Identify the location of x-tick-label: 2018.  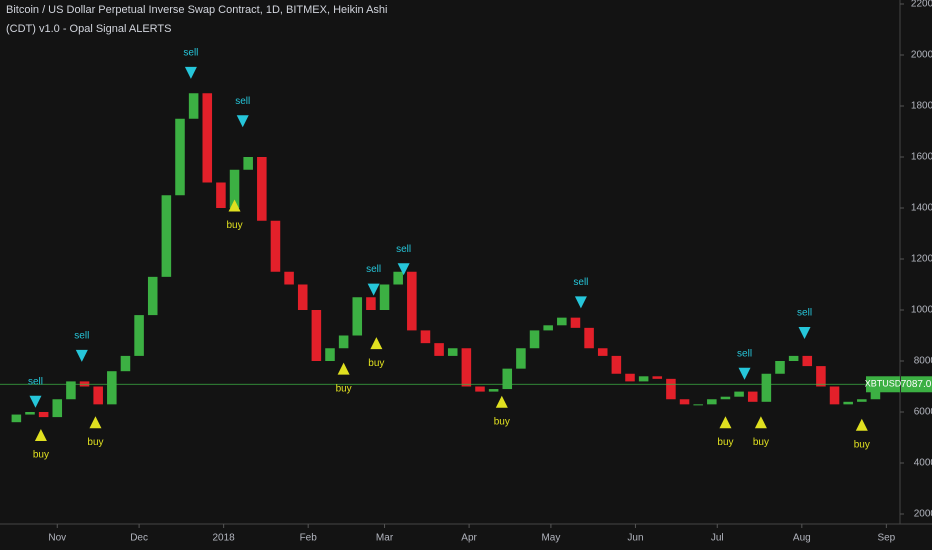
(224, 538).